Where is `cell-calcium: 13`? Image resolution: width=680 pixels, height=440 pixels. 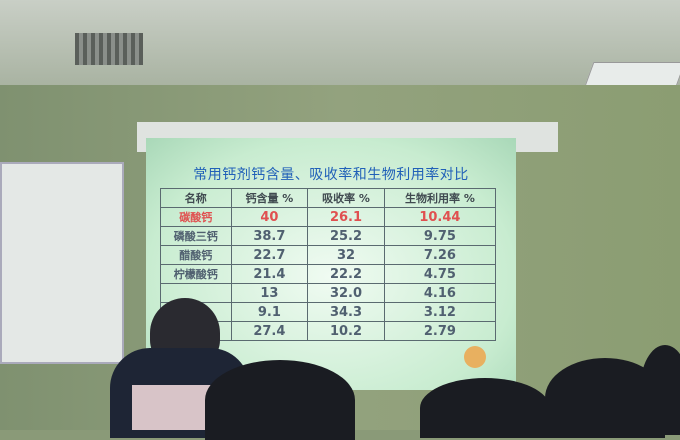
cell-calcium: 13 is located at coordinates (269, 293).